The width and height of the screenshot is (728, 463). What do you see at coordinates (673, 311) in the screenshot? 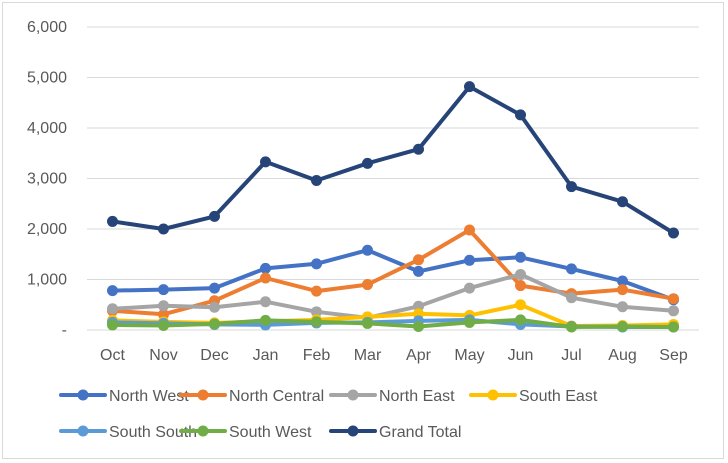
I see `data-point-north-east-sep` at bounding box center [673, 311].